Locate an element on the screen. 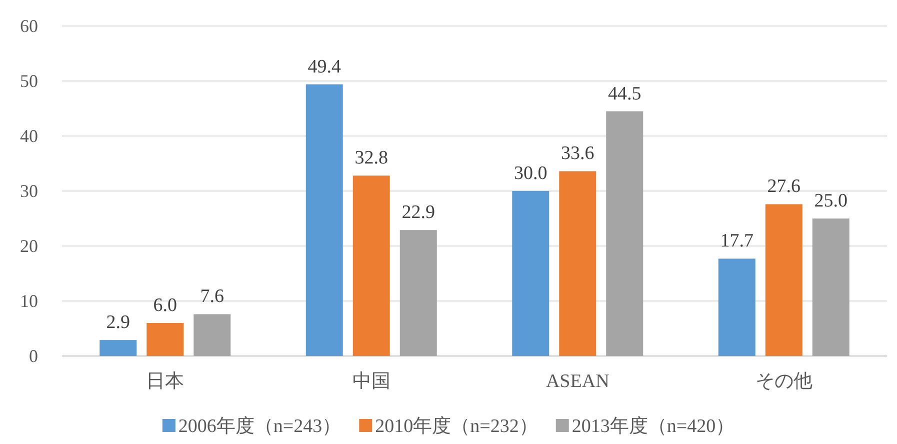  x-tick-label: 中国 is located at coordinates (371, 381).